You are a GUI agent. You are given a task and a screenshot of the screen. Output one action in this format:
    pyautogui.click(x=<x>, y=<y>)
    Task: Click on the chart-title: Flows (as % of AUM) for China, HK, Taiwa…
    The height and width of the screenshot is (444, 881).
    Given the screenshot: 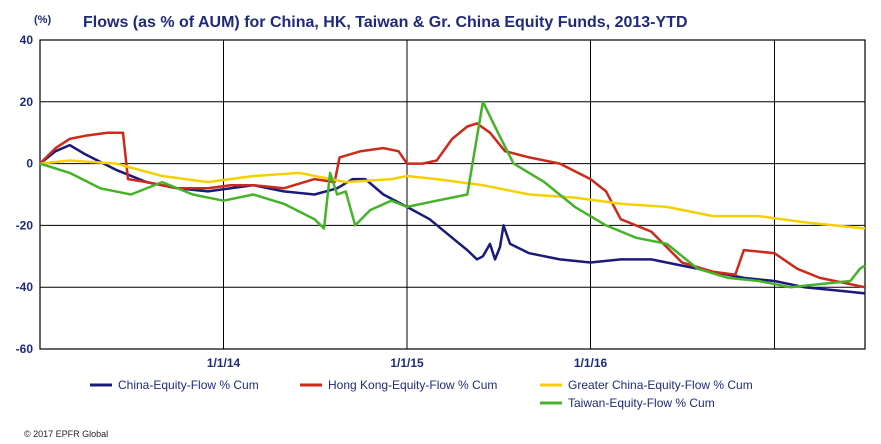 What is the action you would take?
    pyautogui.click(x=385, y=22)
    